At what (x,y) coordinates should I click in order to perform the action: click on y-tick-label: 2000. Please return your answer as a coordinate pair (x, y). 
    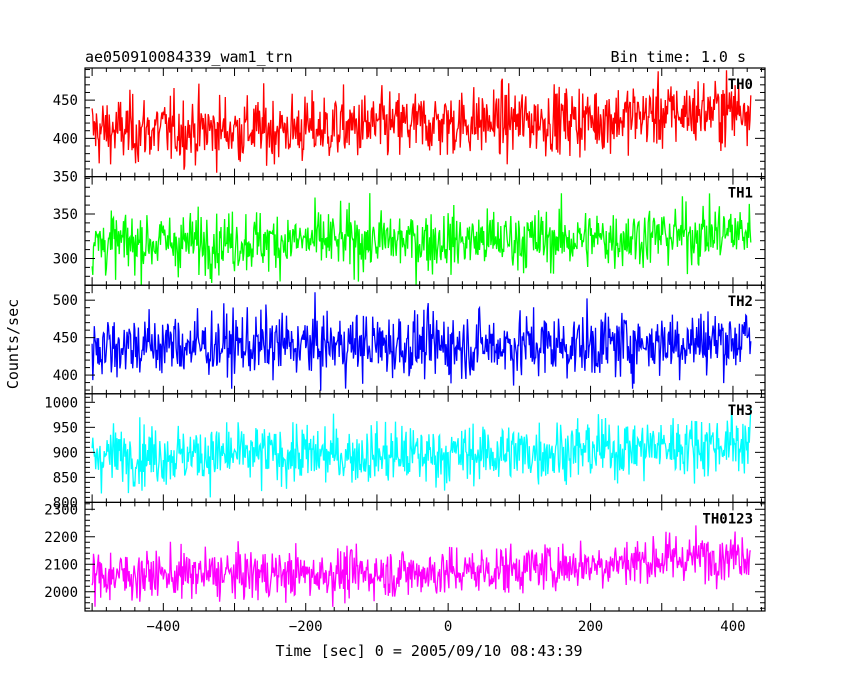
    Looking at the image, I should click on (61, 593).